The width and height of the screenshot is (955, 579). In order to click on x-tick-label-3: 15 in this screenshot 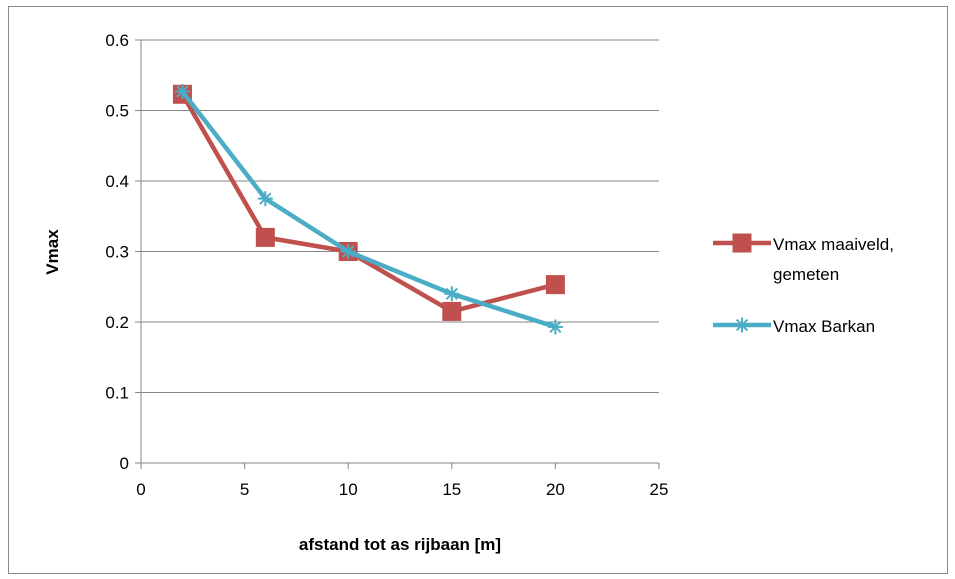, I will do `click(451, 489)`.